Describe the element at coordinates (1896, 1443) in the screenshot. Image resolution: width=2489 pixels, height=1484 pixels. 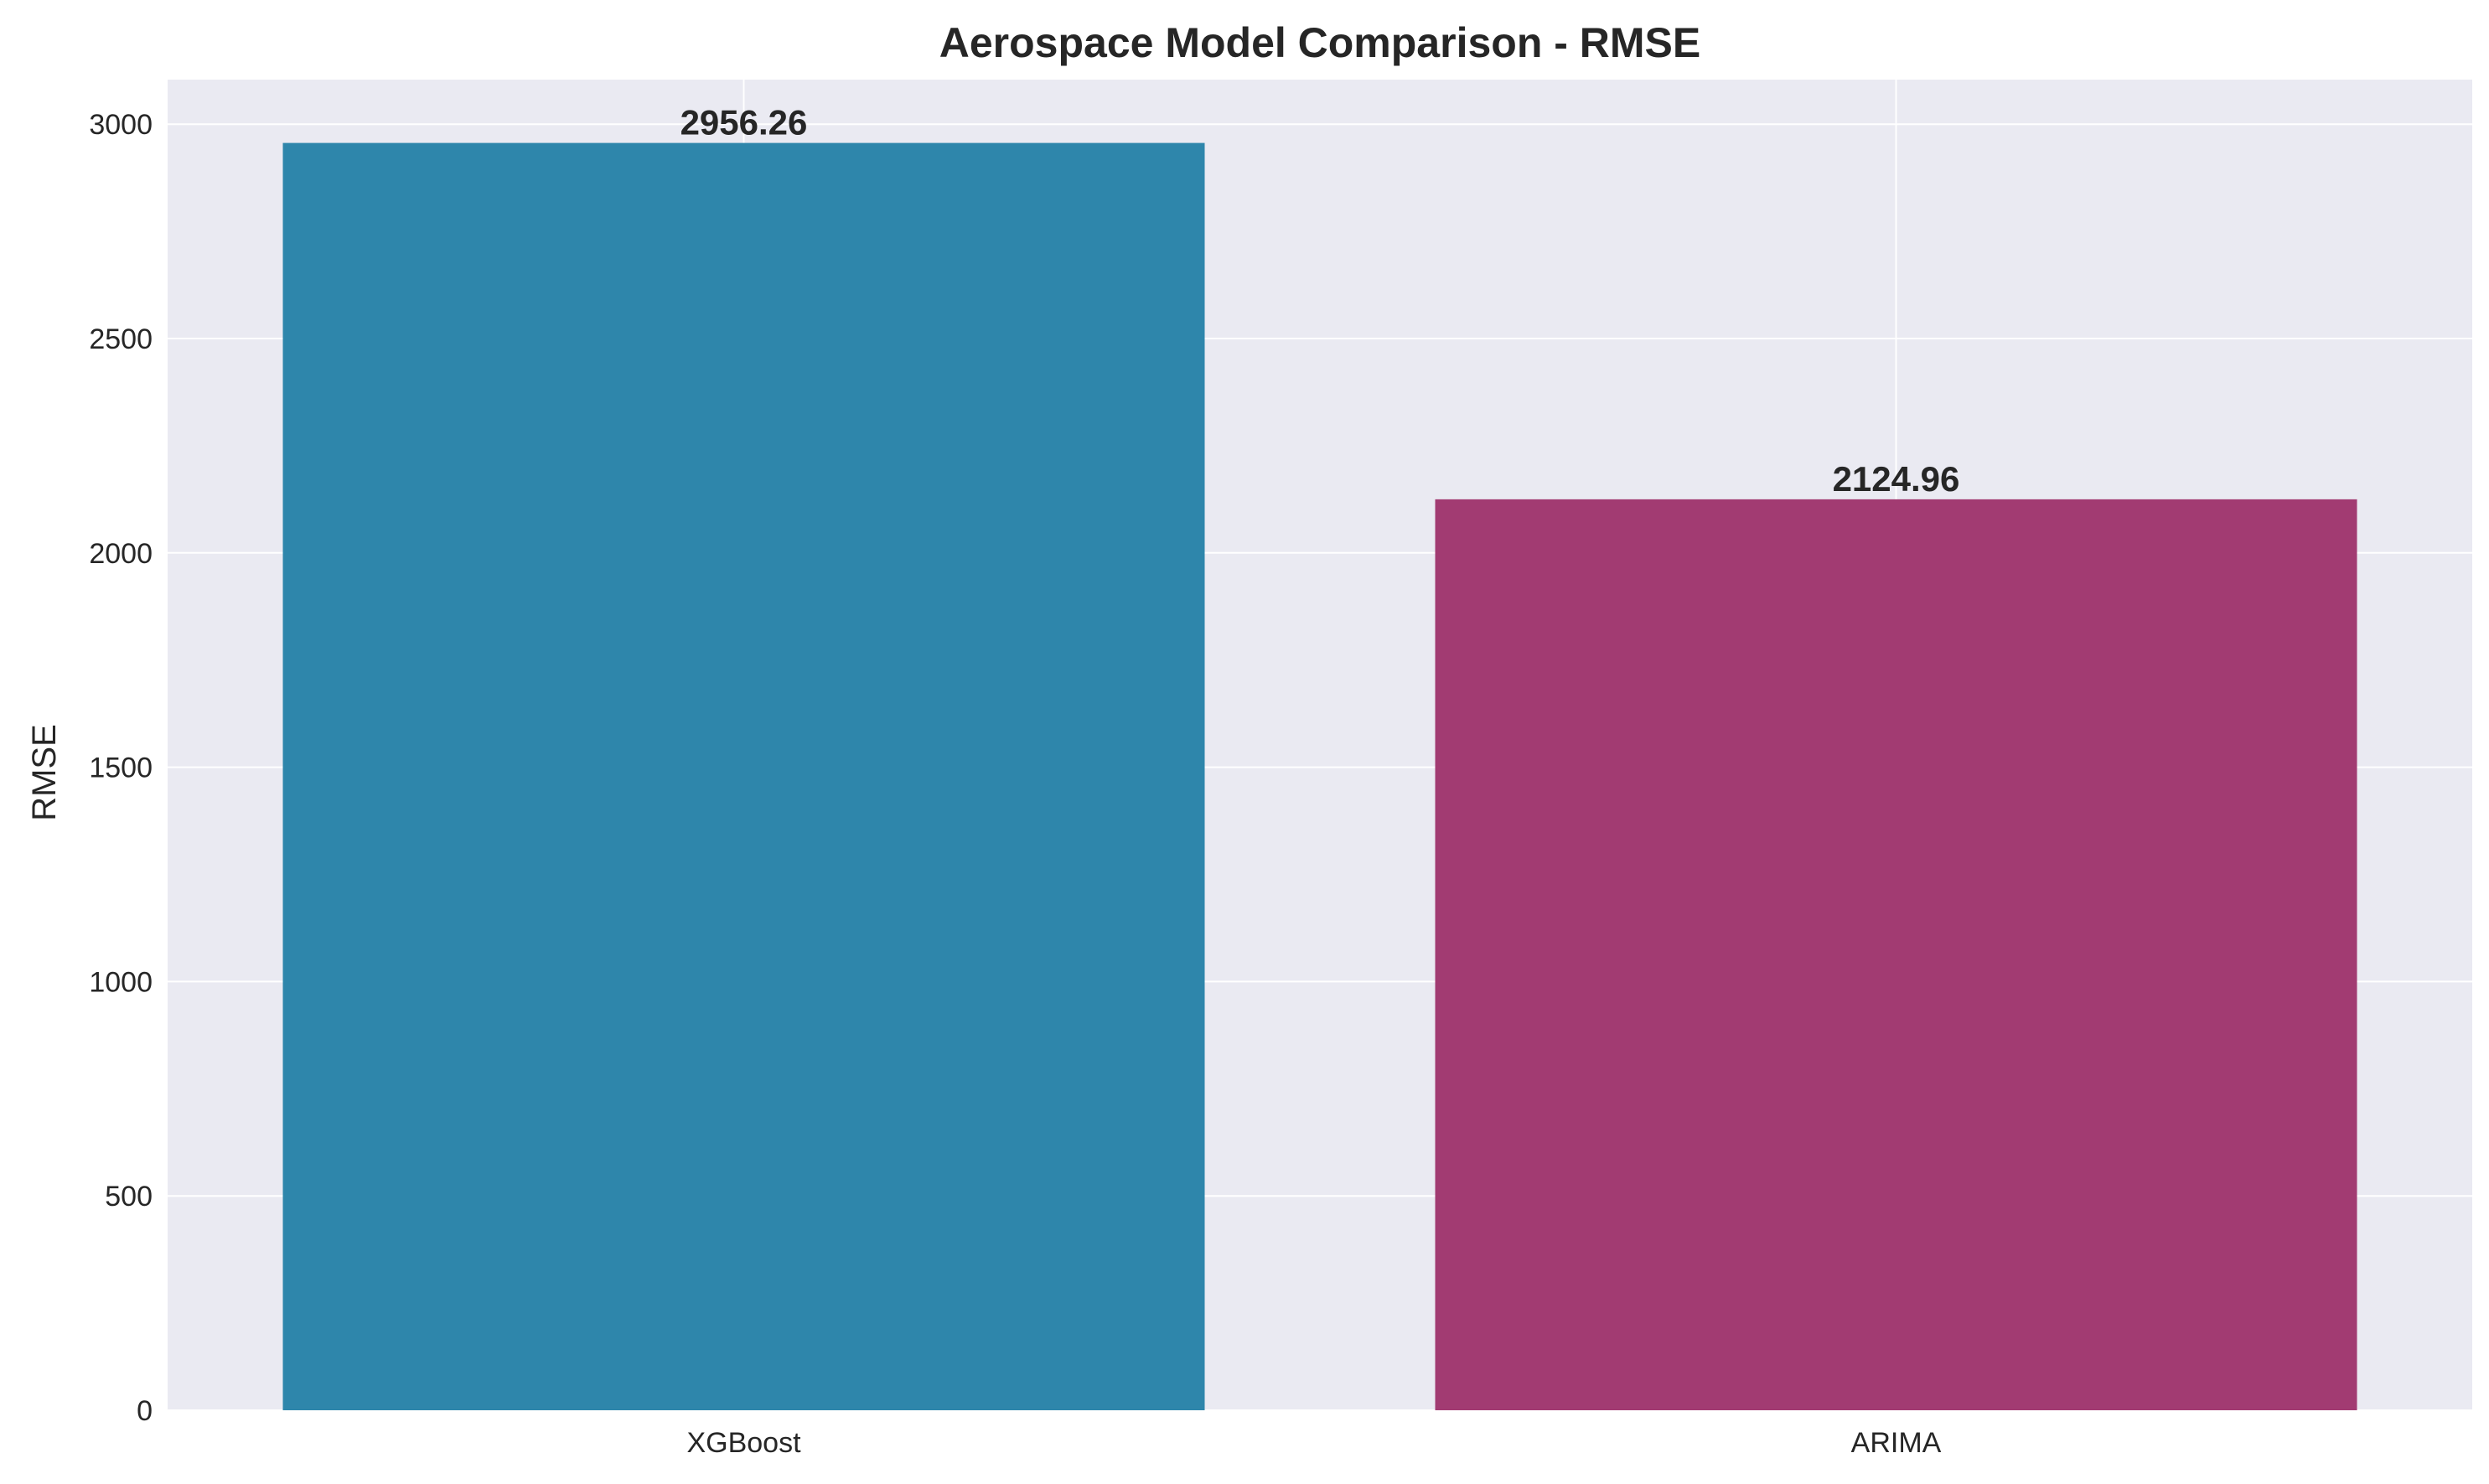
I see `x-tick-label-arima: ARIMA` at that location.